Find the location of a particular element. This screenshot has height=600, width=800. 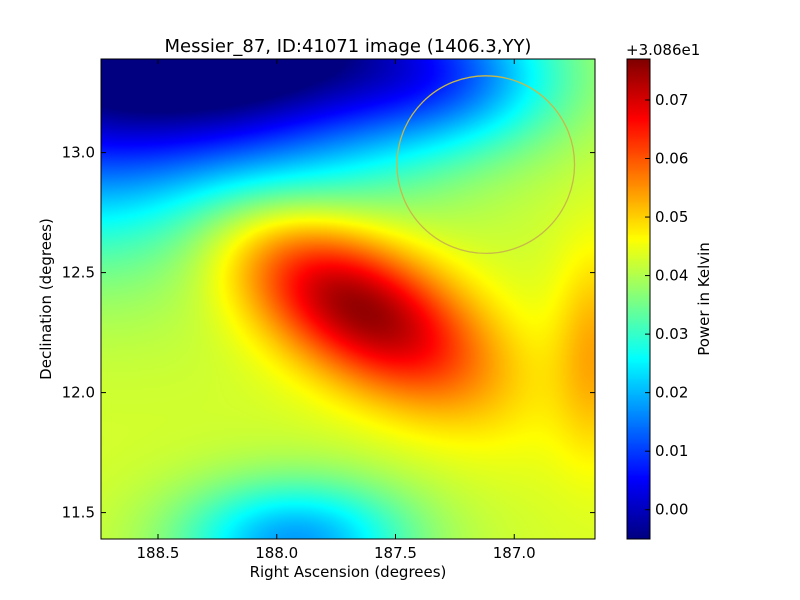

colorbar-ticks: 0.00 0.01 0.02 0.03 0.04 0.05 0.06 0.07 is located at coordinates (666, 305).